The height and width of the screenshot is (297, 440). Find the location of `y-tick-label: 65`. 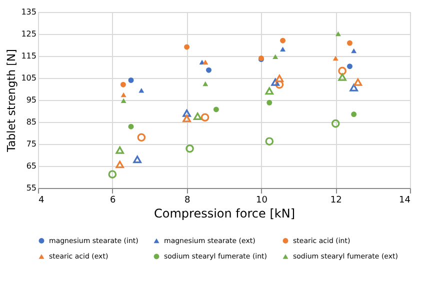

y-tick-label: 65 is located at coordinates (31, 166).